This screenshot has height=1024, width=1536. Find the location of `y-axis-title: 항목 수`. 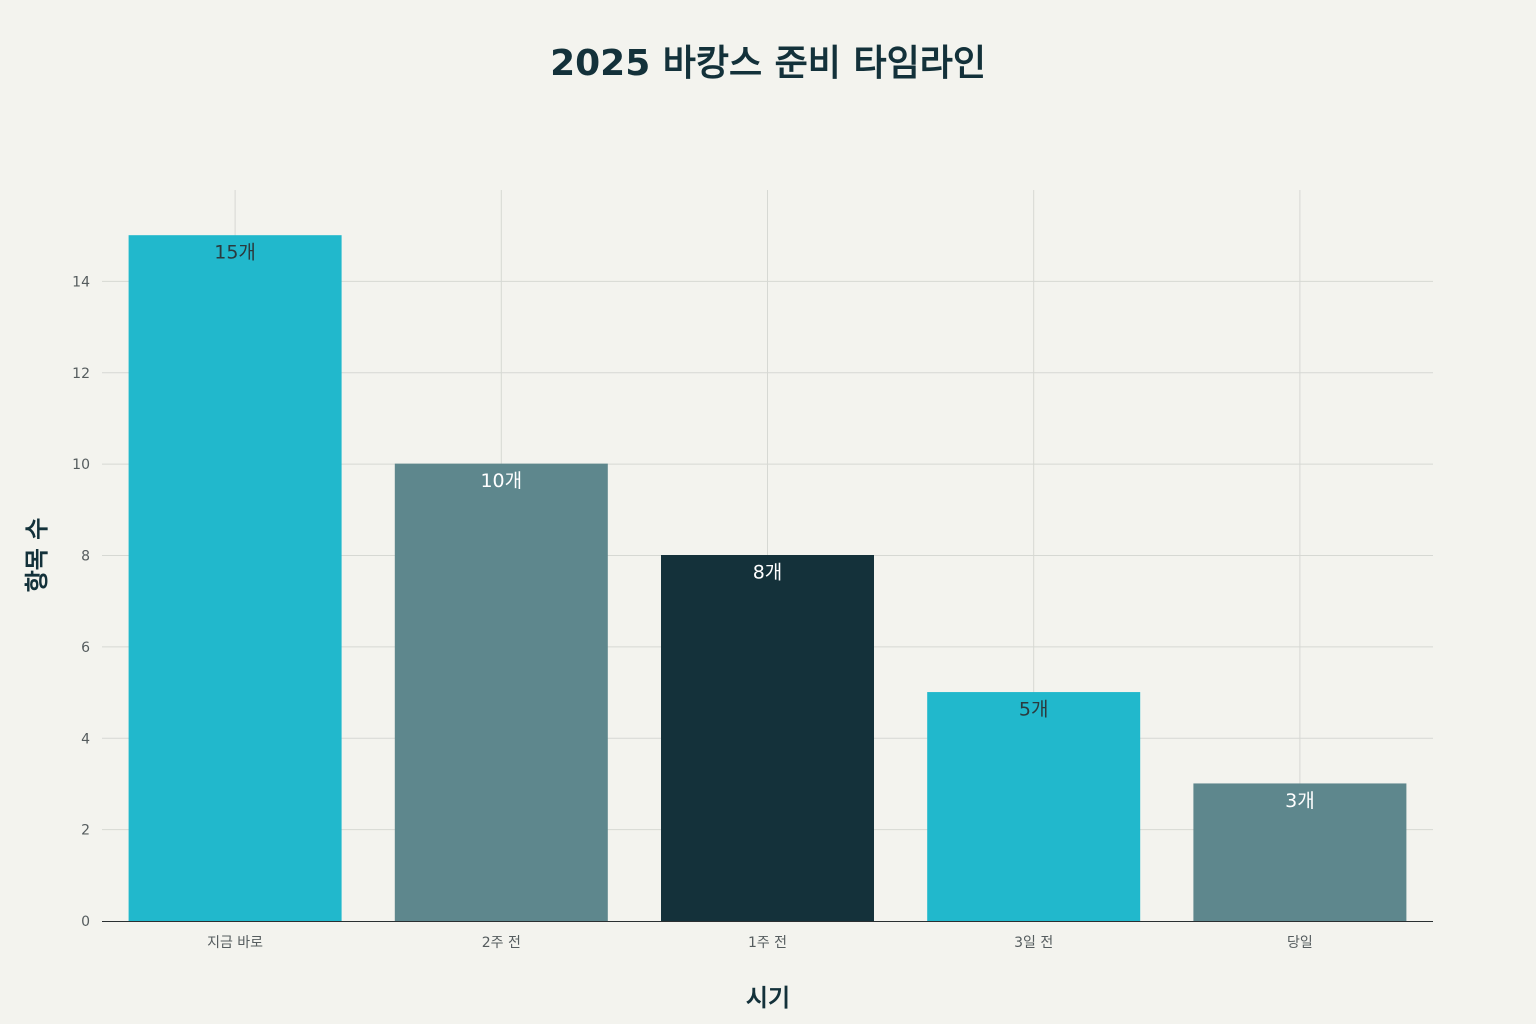

y-axis-title: 항목 수 is located at coordinates (37, 555).